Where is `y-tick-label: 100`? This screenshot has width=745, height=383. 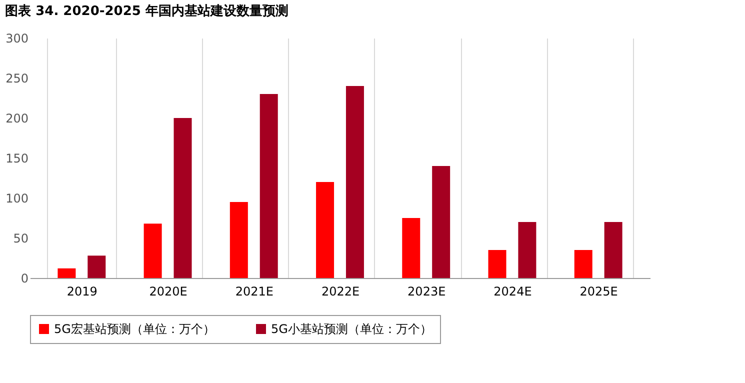
y-tick-label: 100 is located at coordinates (17, 199).